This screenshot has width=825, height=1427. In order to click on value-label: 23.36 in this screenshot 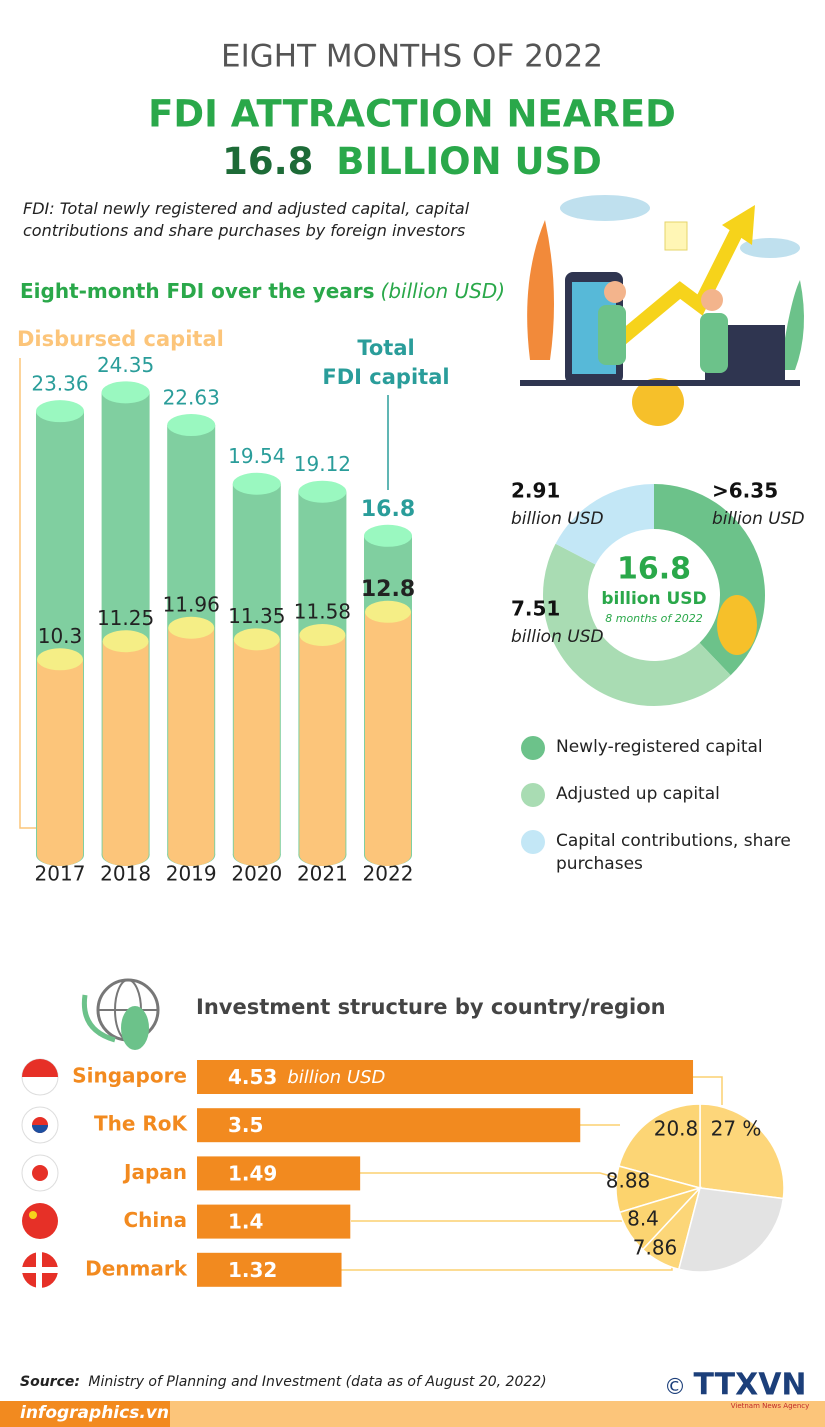, I will do `click(59, 384)`.